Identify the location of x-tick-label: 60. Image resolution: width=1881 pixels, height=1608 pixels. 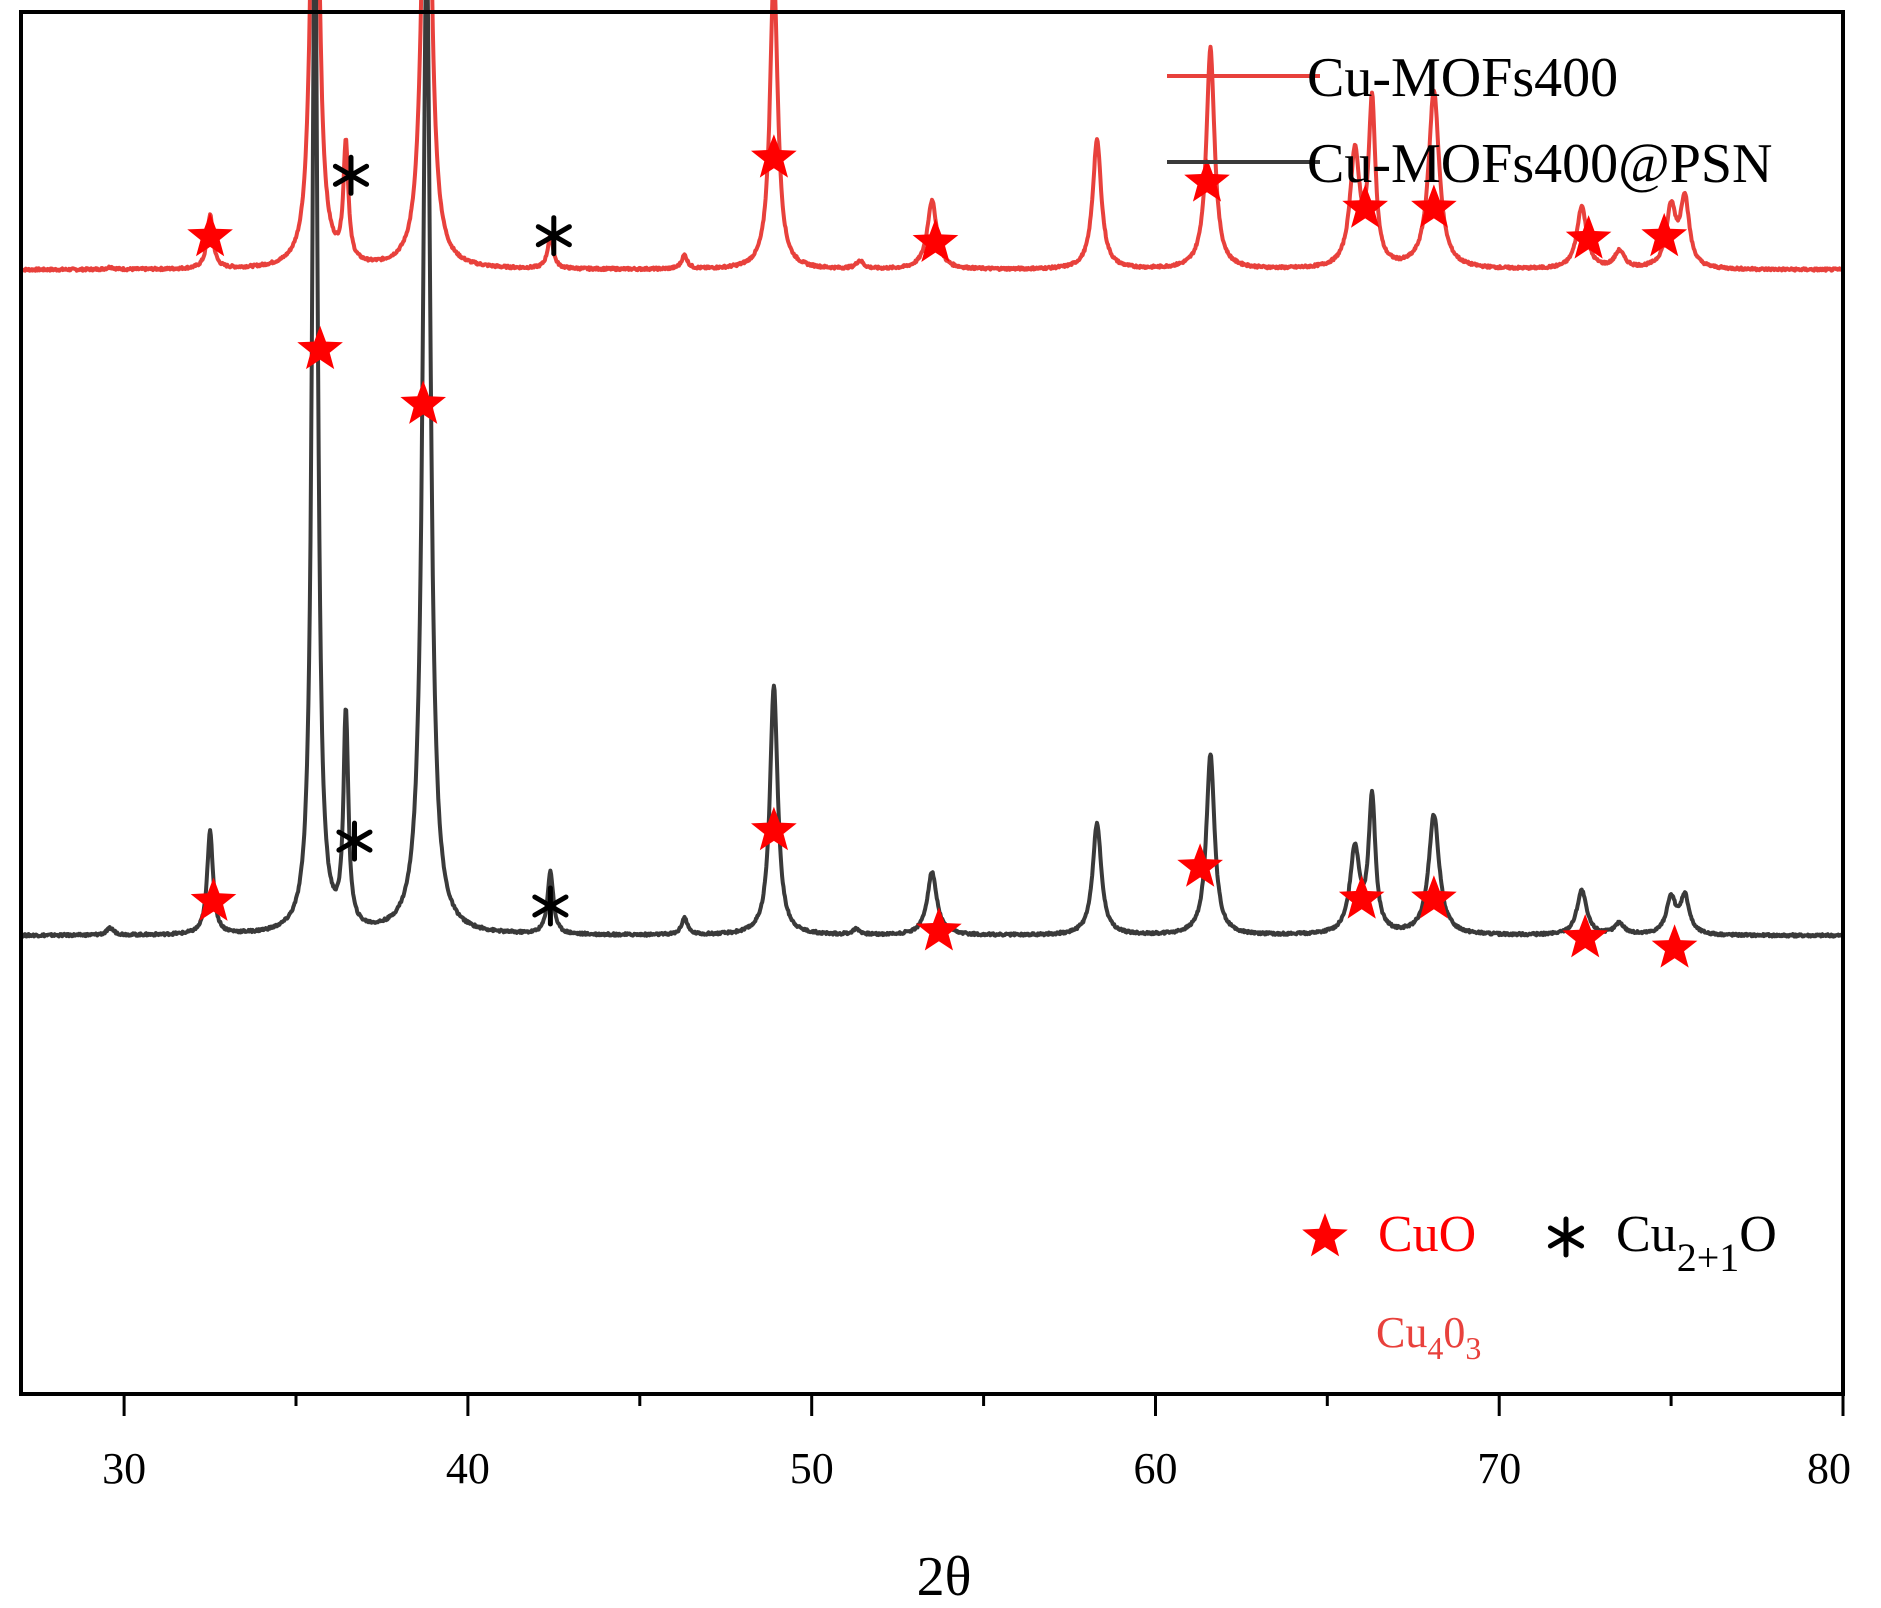
(1156, 1468).